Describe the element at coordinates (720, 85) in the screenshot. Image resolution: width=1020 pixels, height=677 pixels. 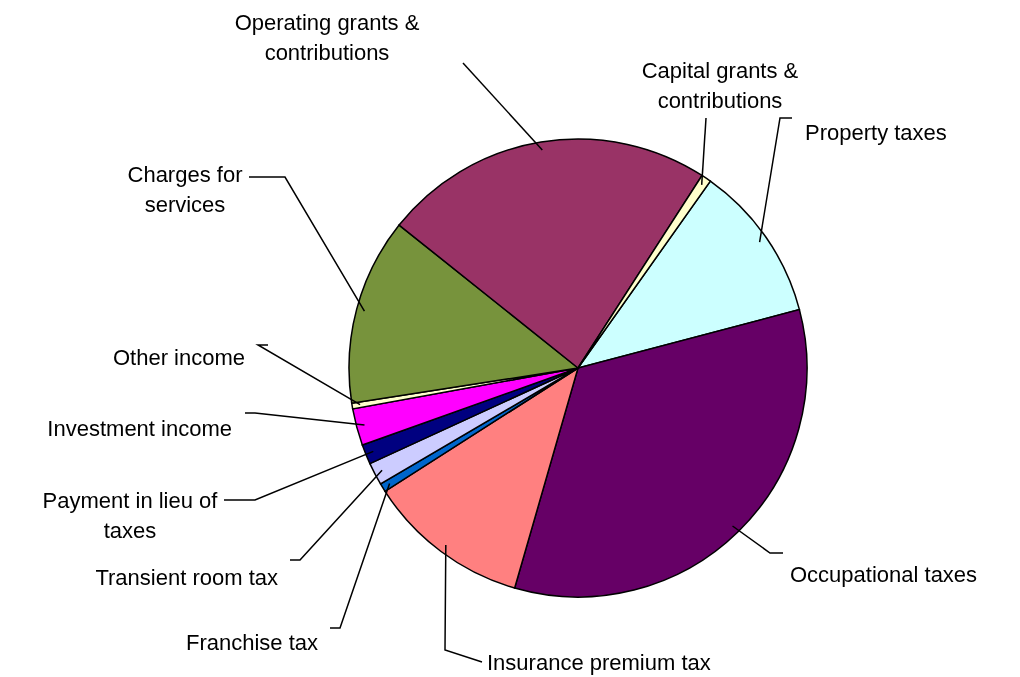
I see `slice-label: Capital grants & contributions` at that location.